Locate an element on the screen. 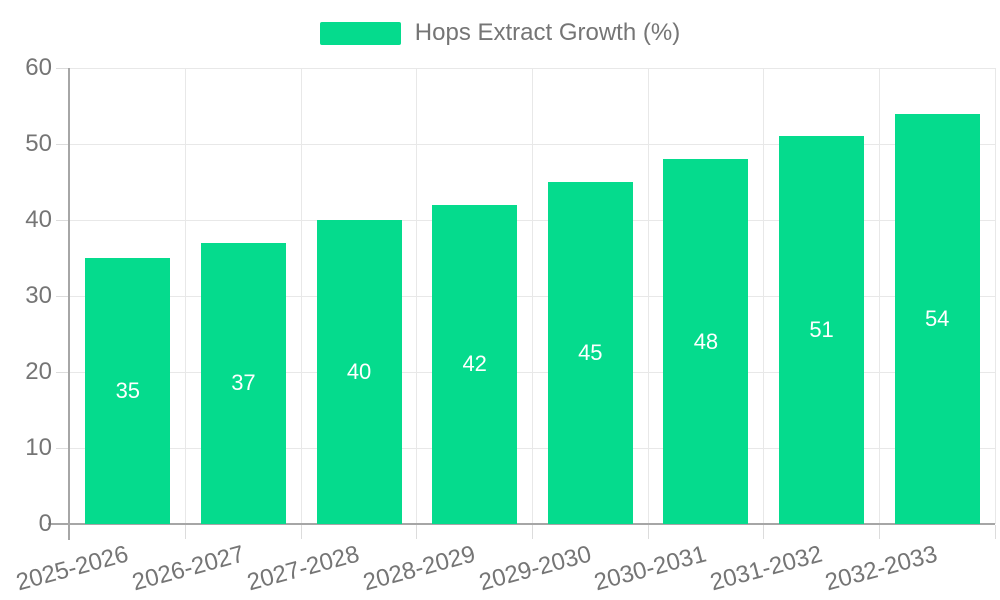 The height and width of the screenshot is (600, 1000). bar-2030-2031: 48 is located at coordinates (706, 341).